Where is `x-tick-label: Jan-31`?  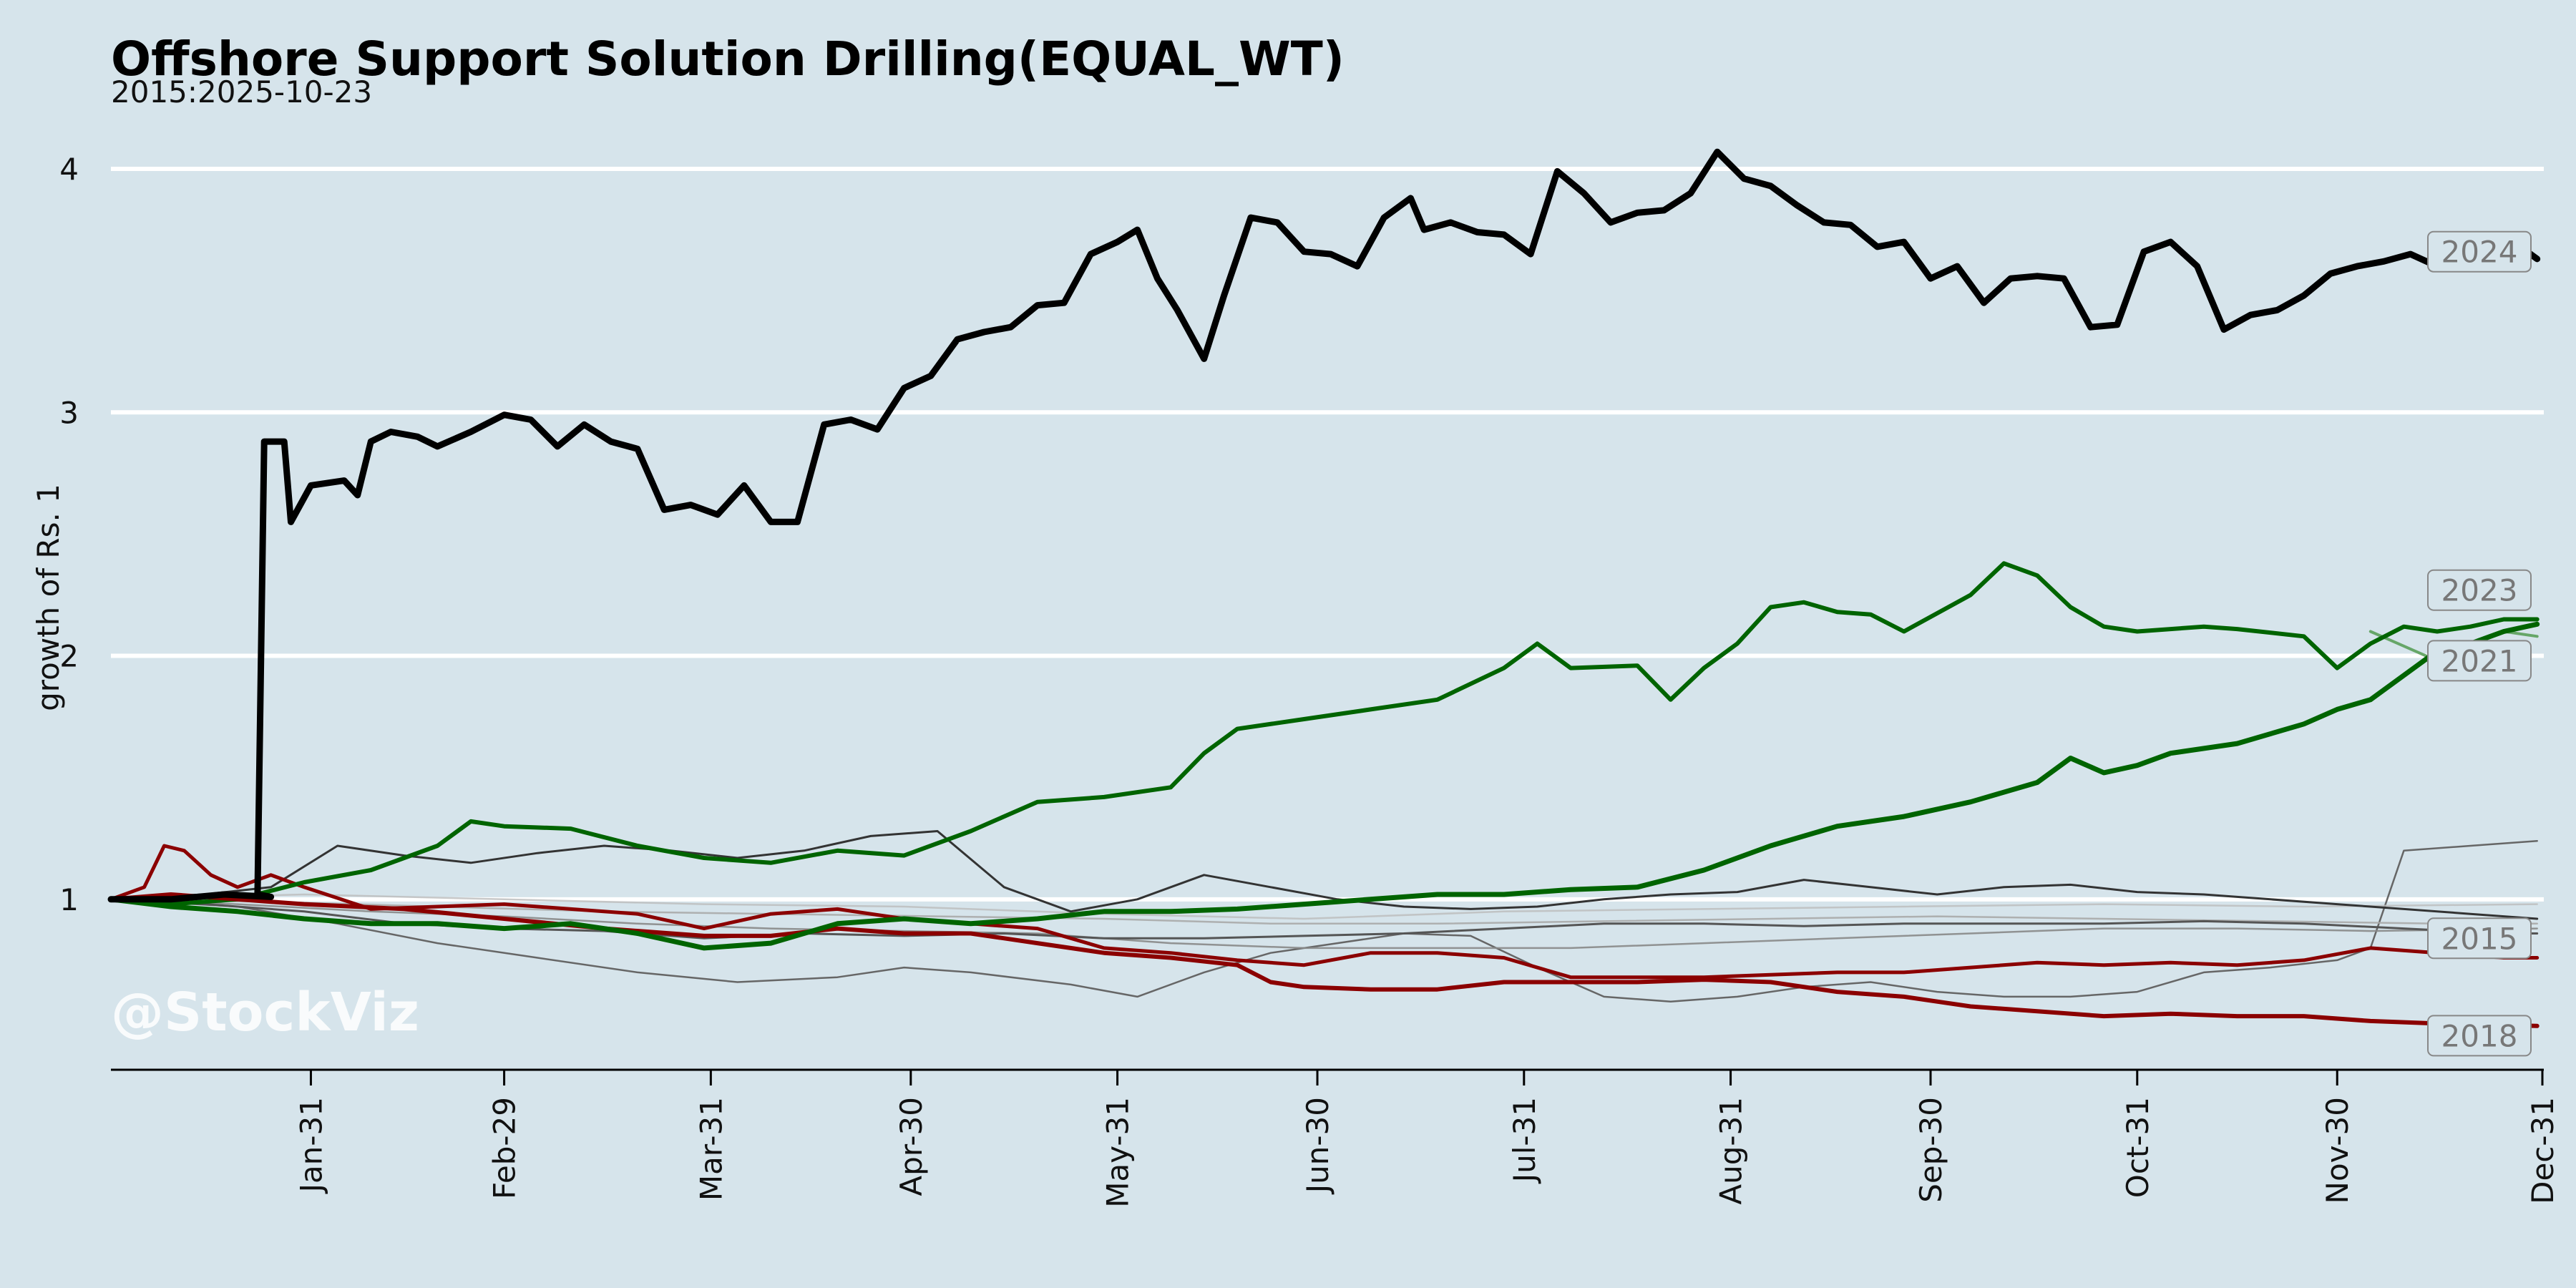 x-tick-label: Jan-31 is located at coordinates (310, 1145).